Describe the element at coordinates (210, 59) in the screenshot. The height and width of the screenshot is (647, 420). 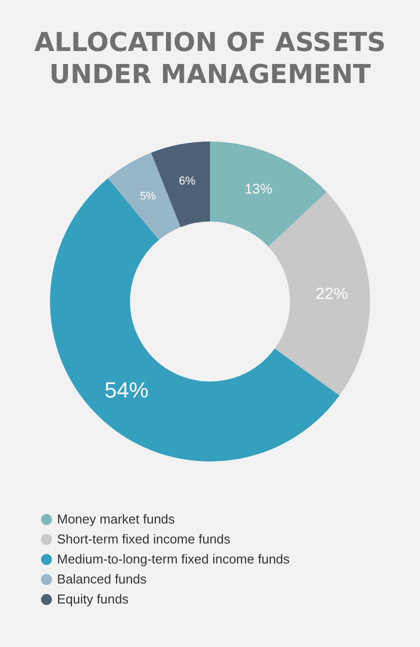
I see `chart-title: ALLOCATION OF ASSETS UNDER MANAGEMENT` at that location.